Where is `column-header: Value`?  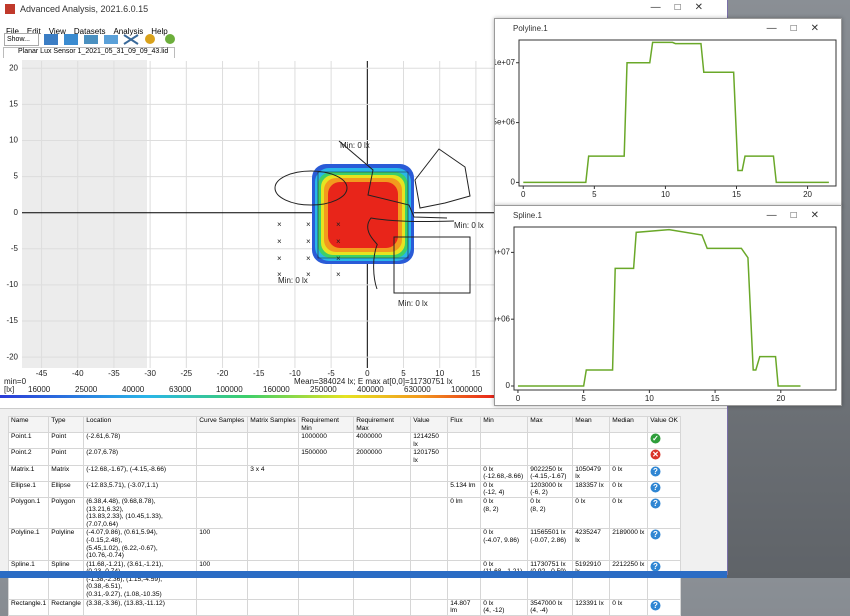
column-header: Value is located at coordinates (429, 424).